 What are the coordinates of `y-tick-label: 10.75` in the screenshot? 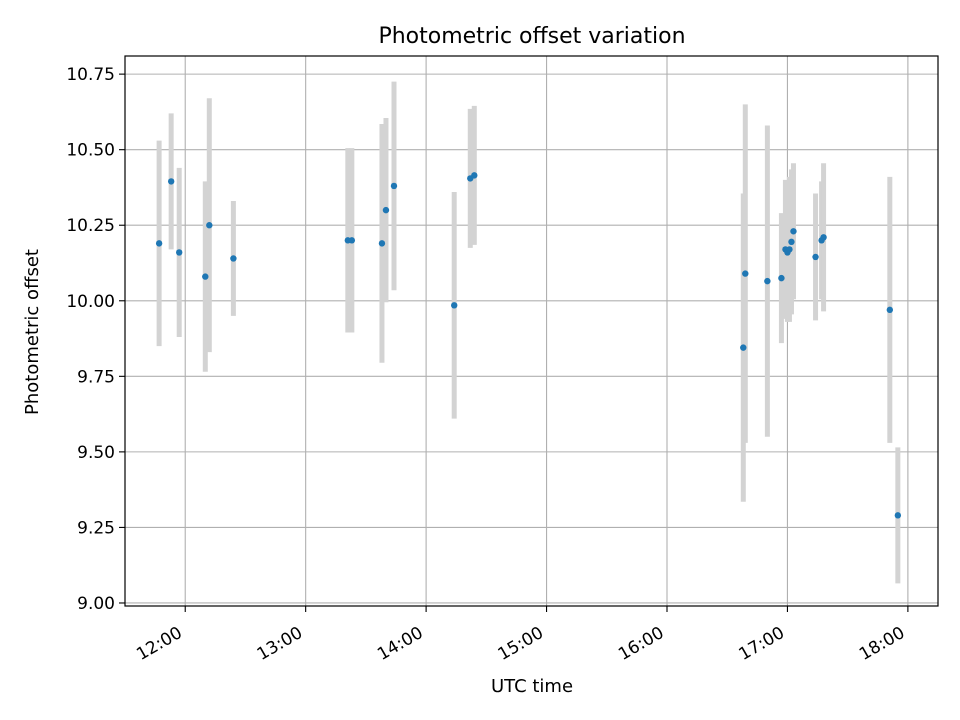 It's located at (90, 75).